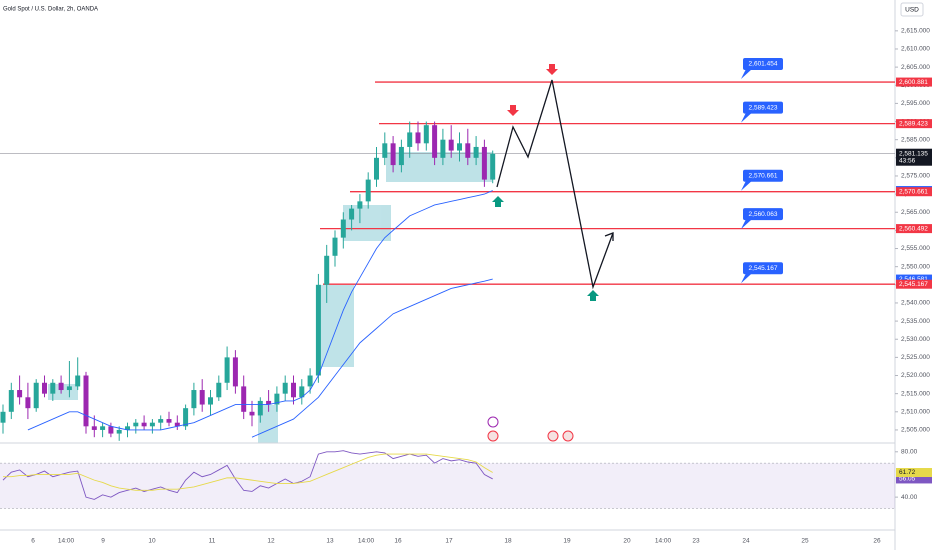 Image resolution: width=932 pixels, height=550 pixels. I want to click on x-tick-label: 13, so click(330, 541).